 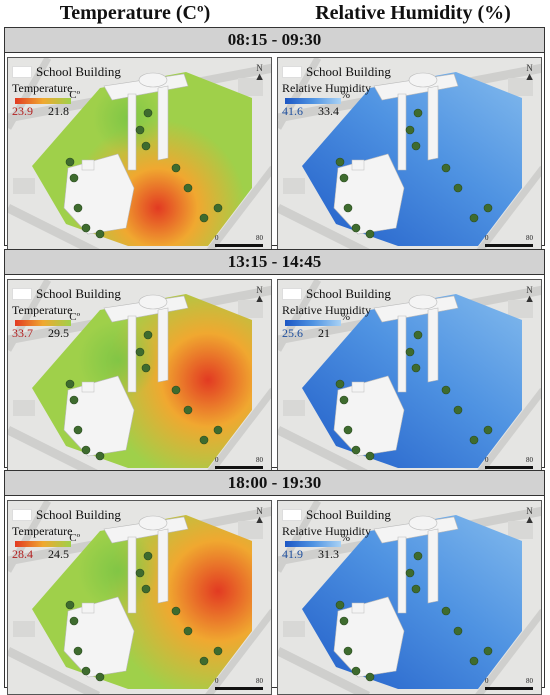 I want to click on legend-max-value: 31.3, so click(x=328, y=554).